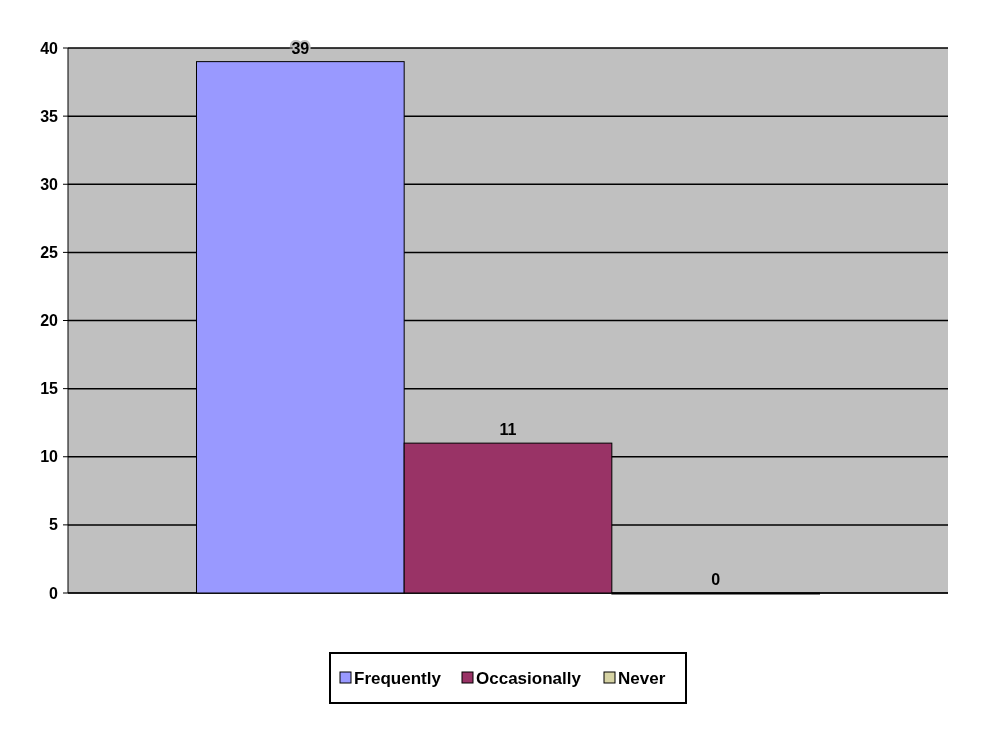  I want to click on data-label: 11, so click(508, 430).